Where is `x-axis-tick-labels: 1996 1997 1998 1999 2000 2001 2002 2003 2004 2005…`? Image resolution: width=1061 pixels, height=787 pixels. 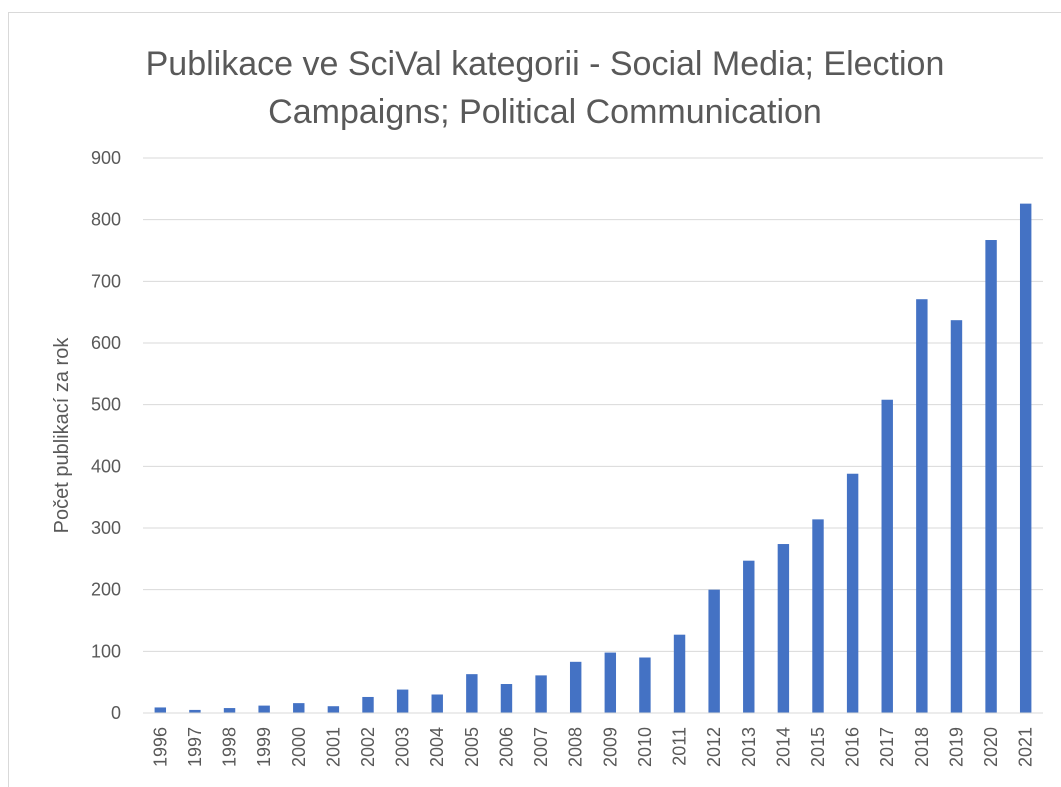 x-axis-tick-labels: 1996 1997 1998 1999 2000 2001 2002 2003 2004 2005… is located at coordinates (592, 747).